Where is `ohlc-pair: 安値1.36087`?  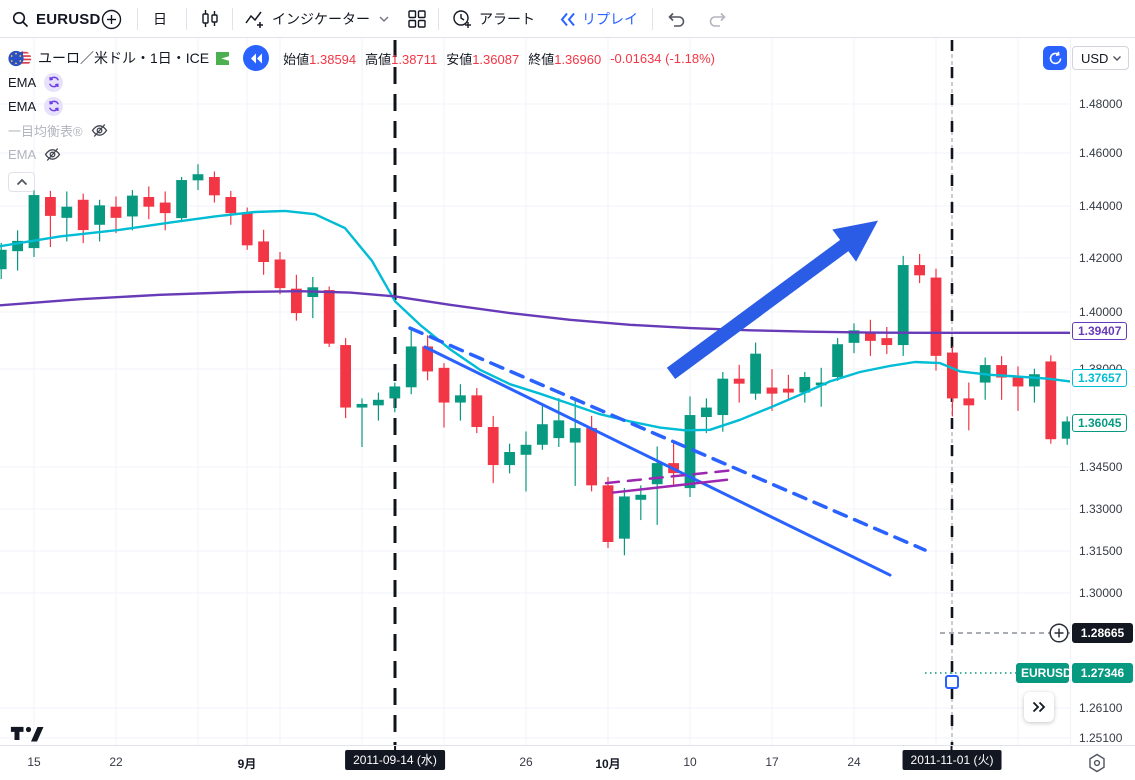
ohlc-pair: 安値1.36087 is located at coordinates (483, 59).